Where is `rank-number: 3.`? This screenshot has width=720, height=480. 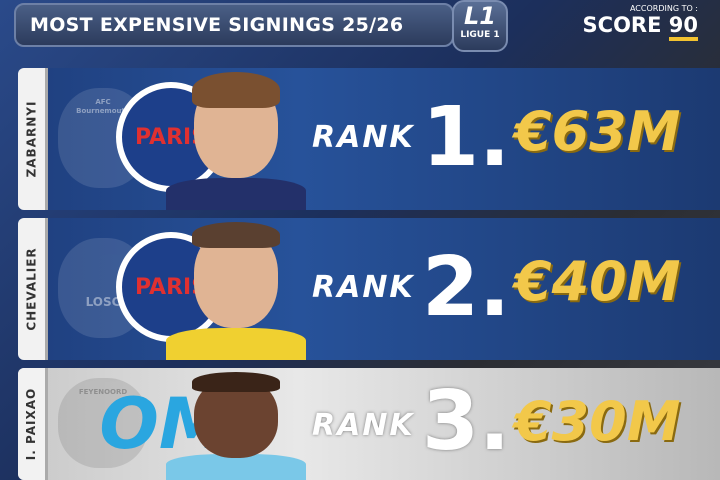
rank-number: 3. is located at coordinates (466, 421).